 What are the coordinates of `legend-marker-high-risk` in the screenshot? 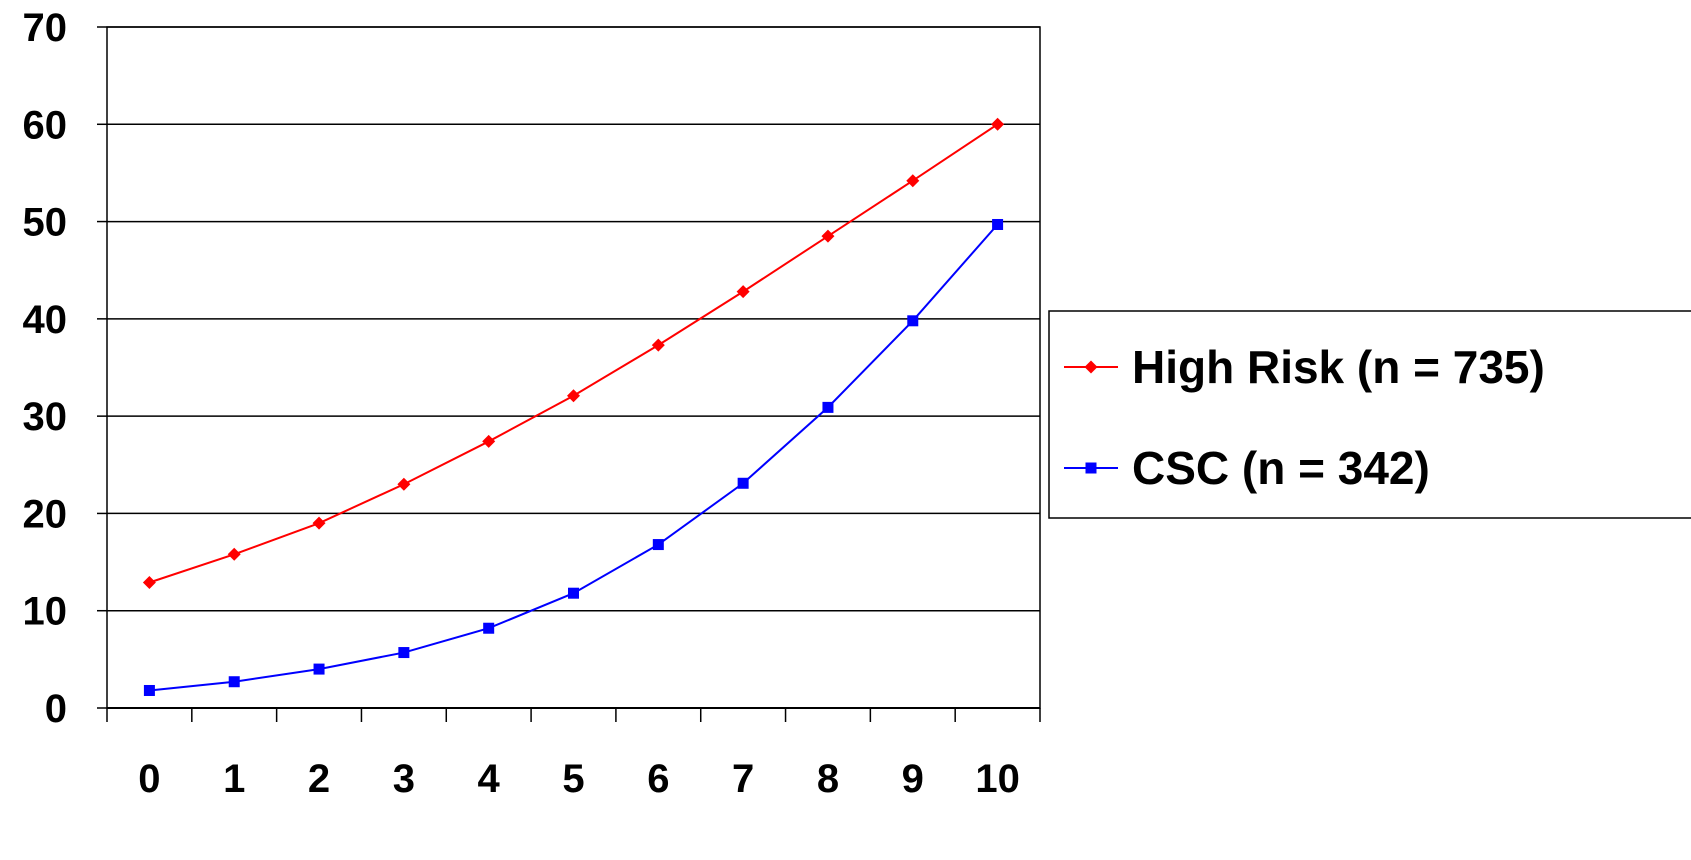 It's located at (1091, 367).